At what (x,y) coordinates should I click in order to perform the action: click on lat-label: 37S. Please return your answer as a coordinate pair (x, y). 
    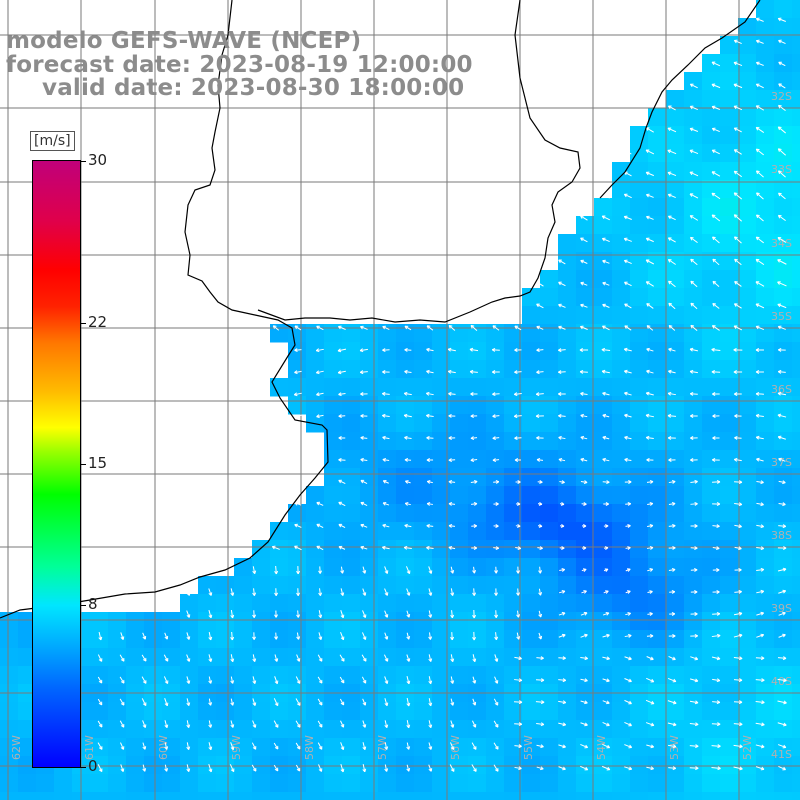
    Looking at the image, I should click on (781, 462).